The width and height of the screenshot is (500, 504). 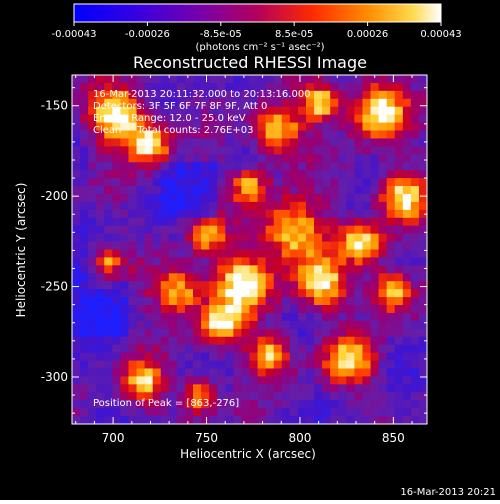 What do you see at coordinates (113, 438) in the screenshot?
I see `x-tick-label: 700` at bounding box center [113, 438].